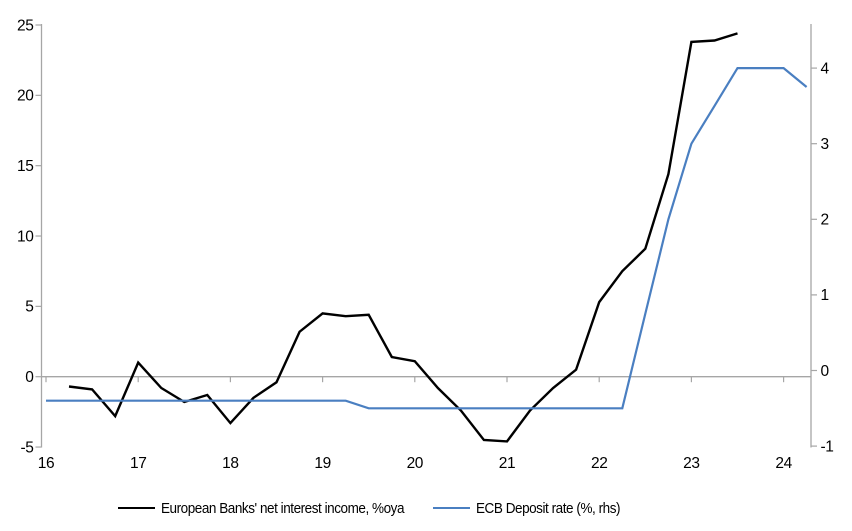 The image size is (852, 531). I want to click on y-left-tick-label: 15, so click(25, 166).